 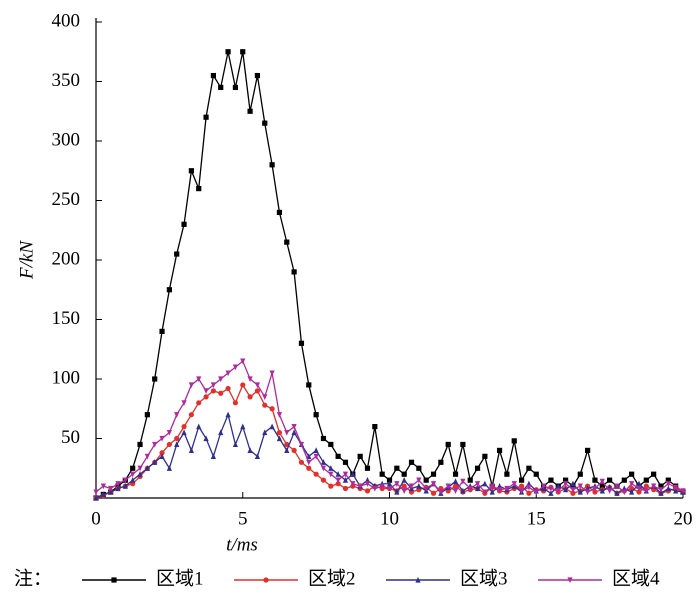 What do you see at coordinates (70, 437) in the screenshot?
I see `y-tick-label: 50` at bounding box center [70, 437].